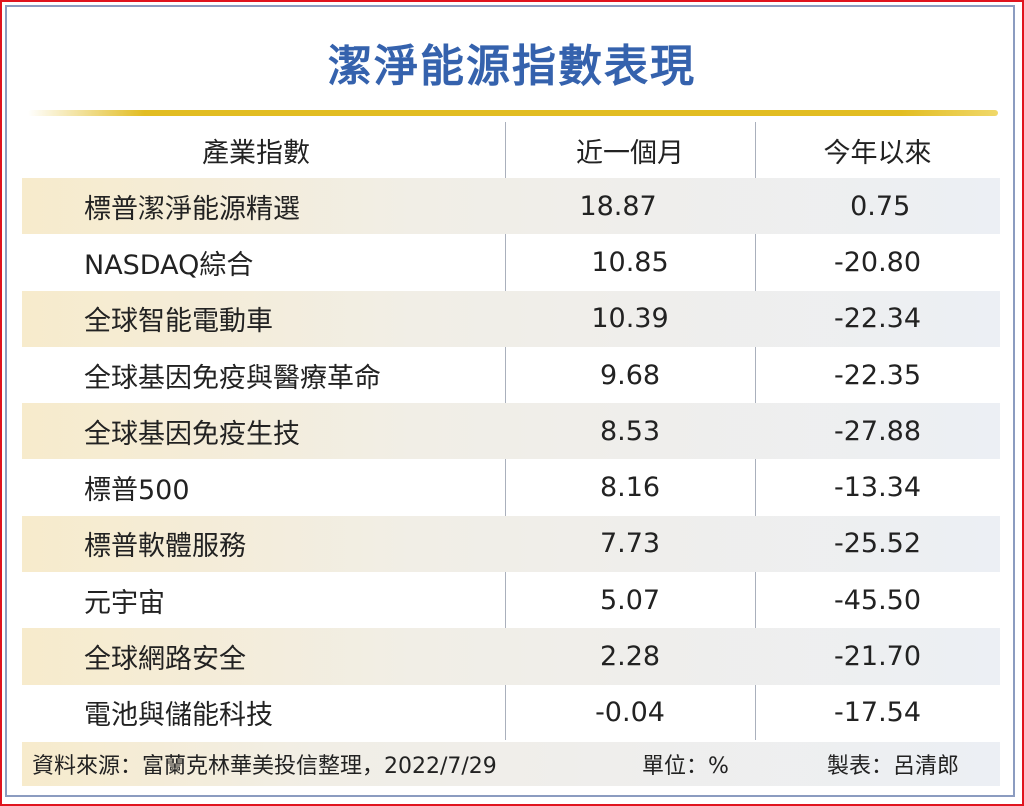 This screenshot has height=806, width=1024. I want to click on ytd-value: -22.34, so click(877, 319).